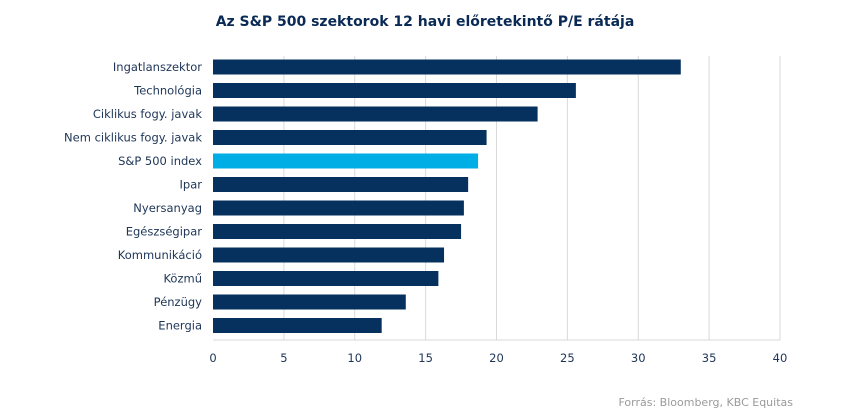  I want to click on x-tick-label: 20, so click(496, 358).